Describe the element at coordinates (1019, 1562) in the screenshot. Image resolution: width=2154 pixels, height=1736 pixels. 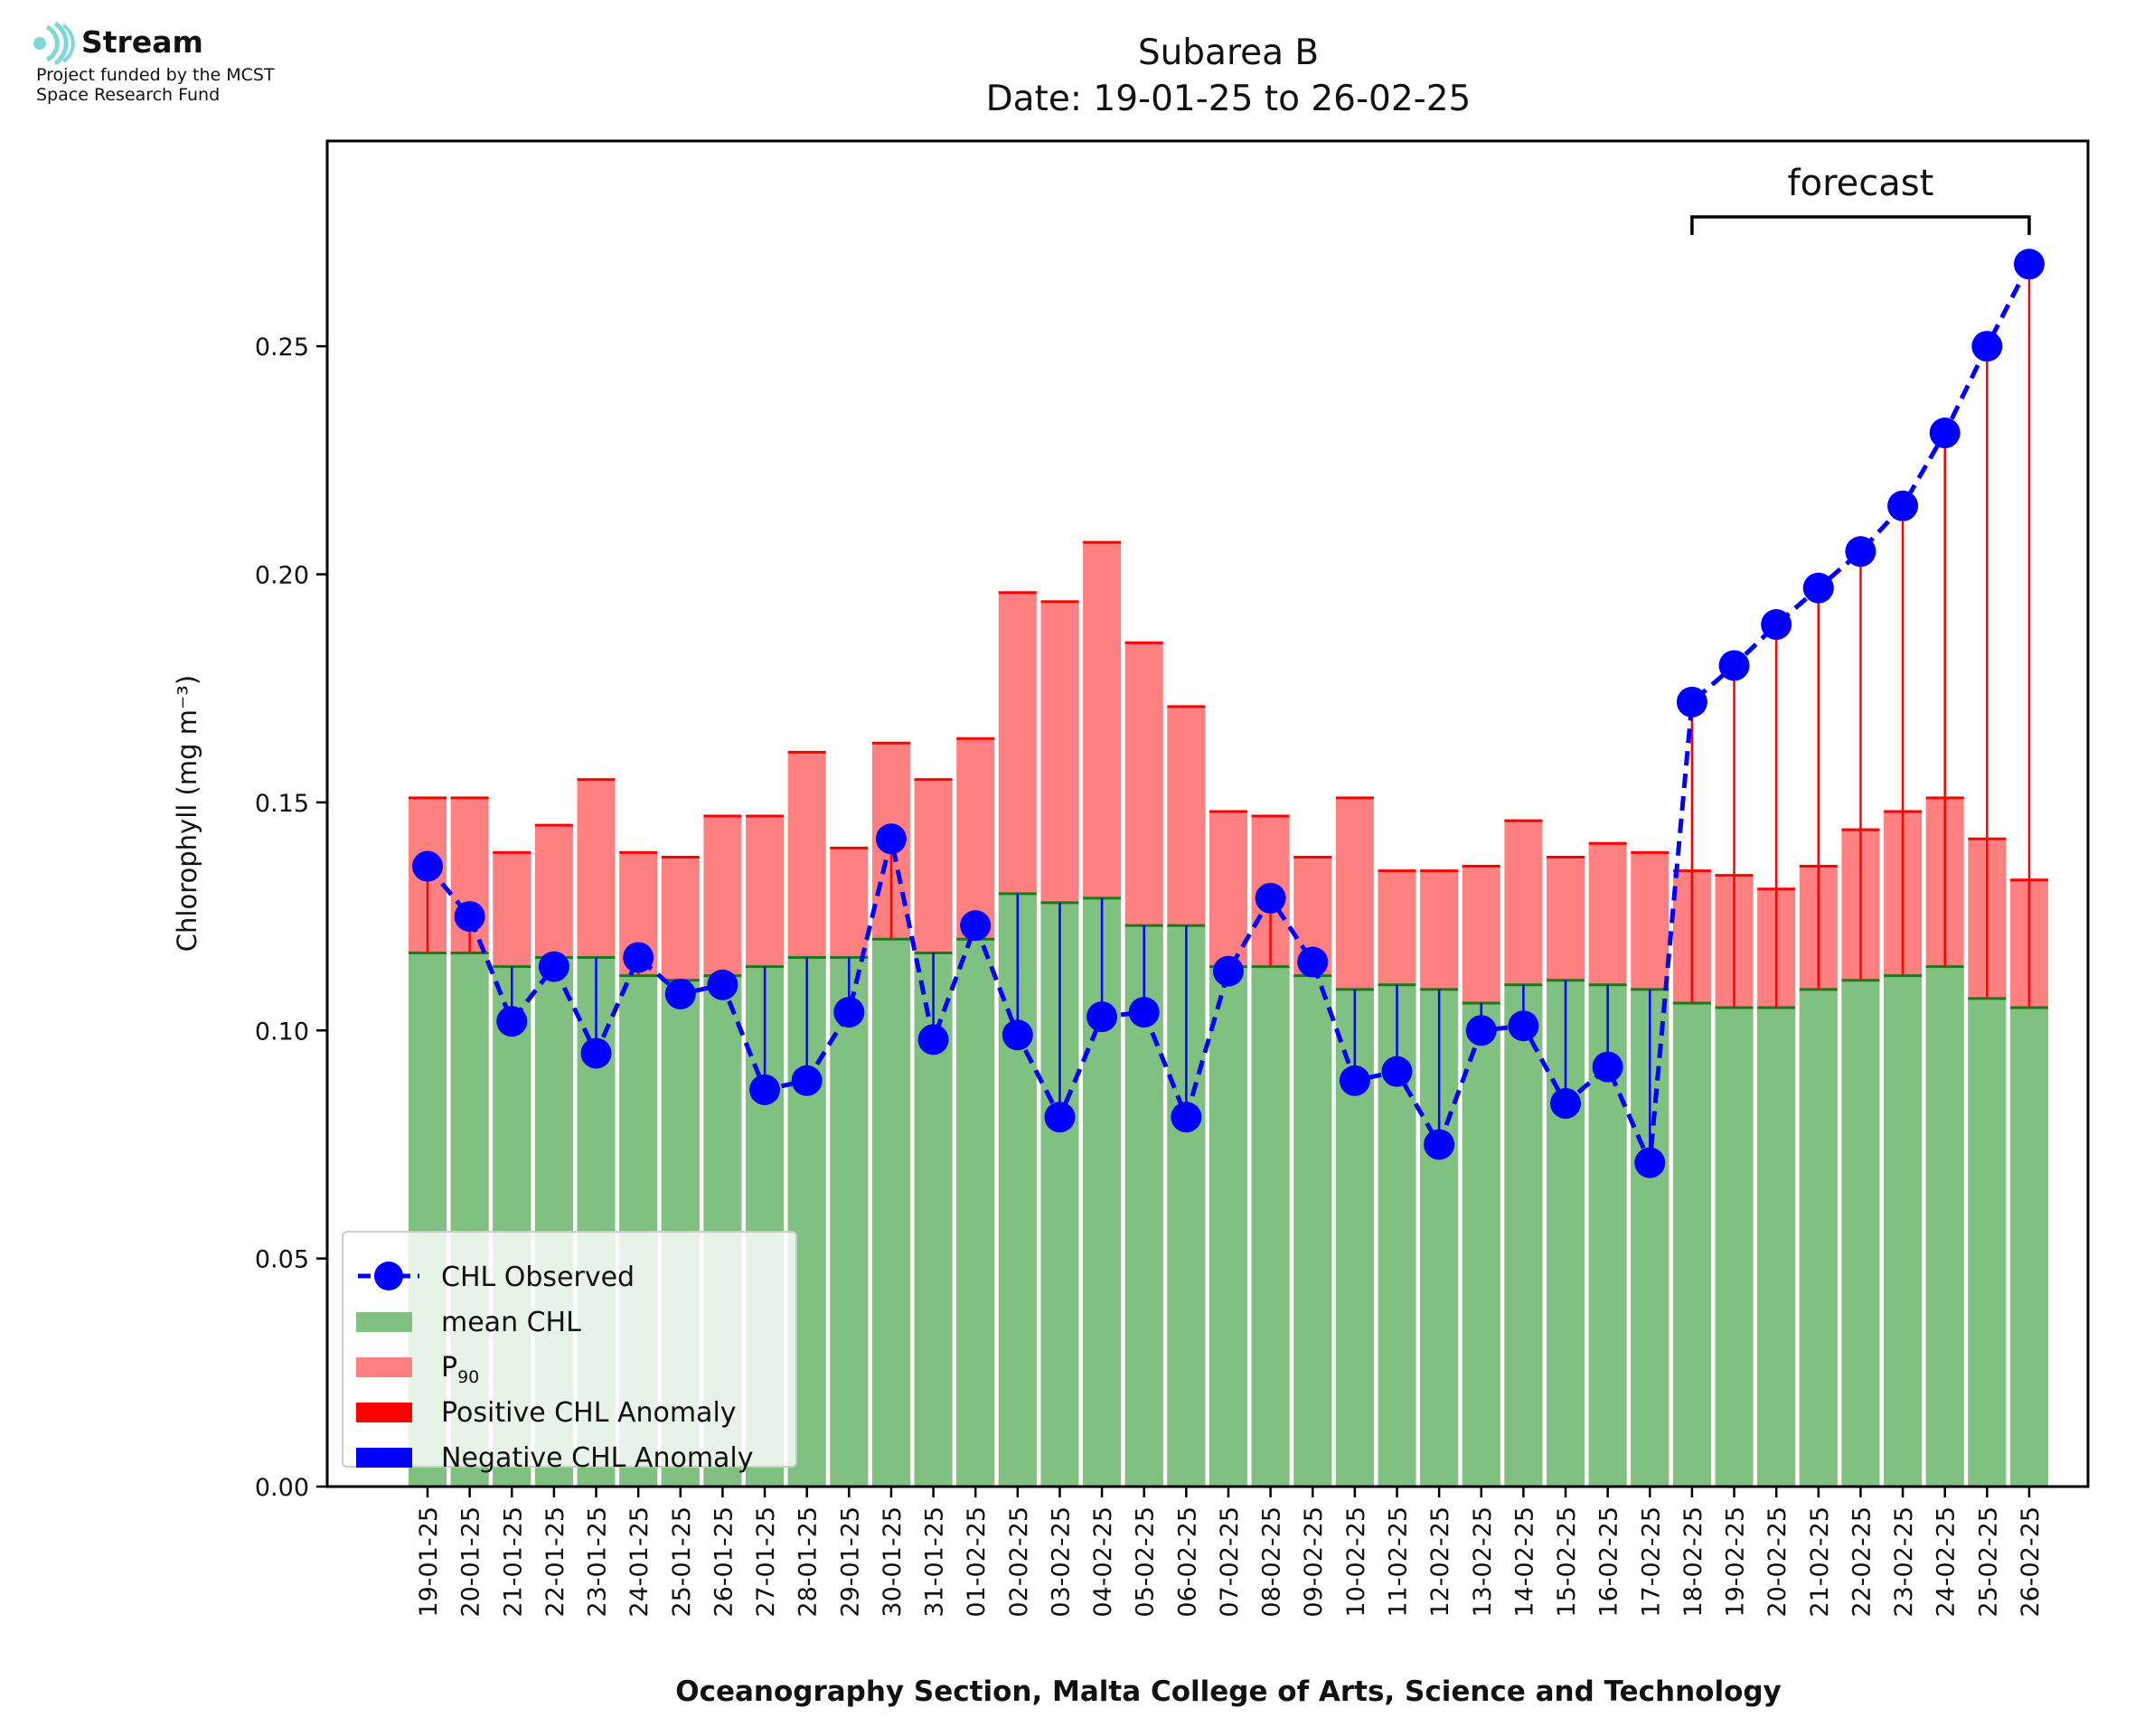
I see `x-tick-label: 02-02-25` at that location.